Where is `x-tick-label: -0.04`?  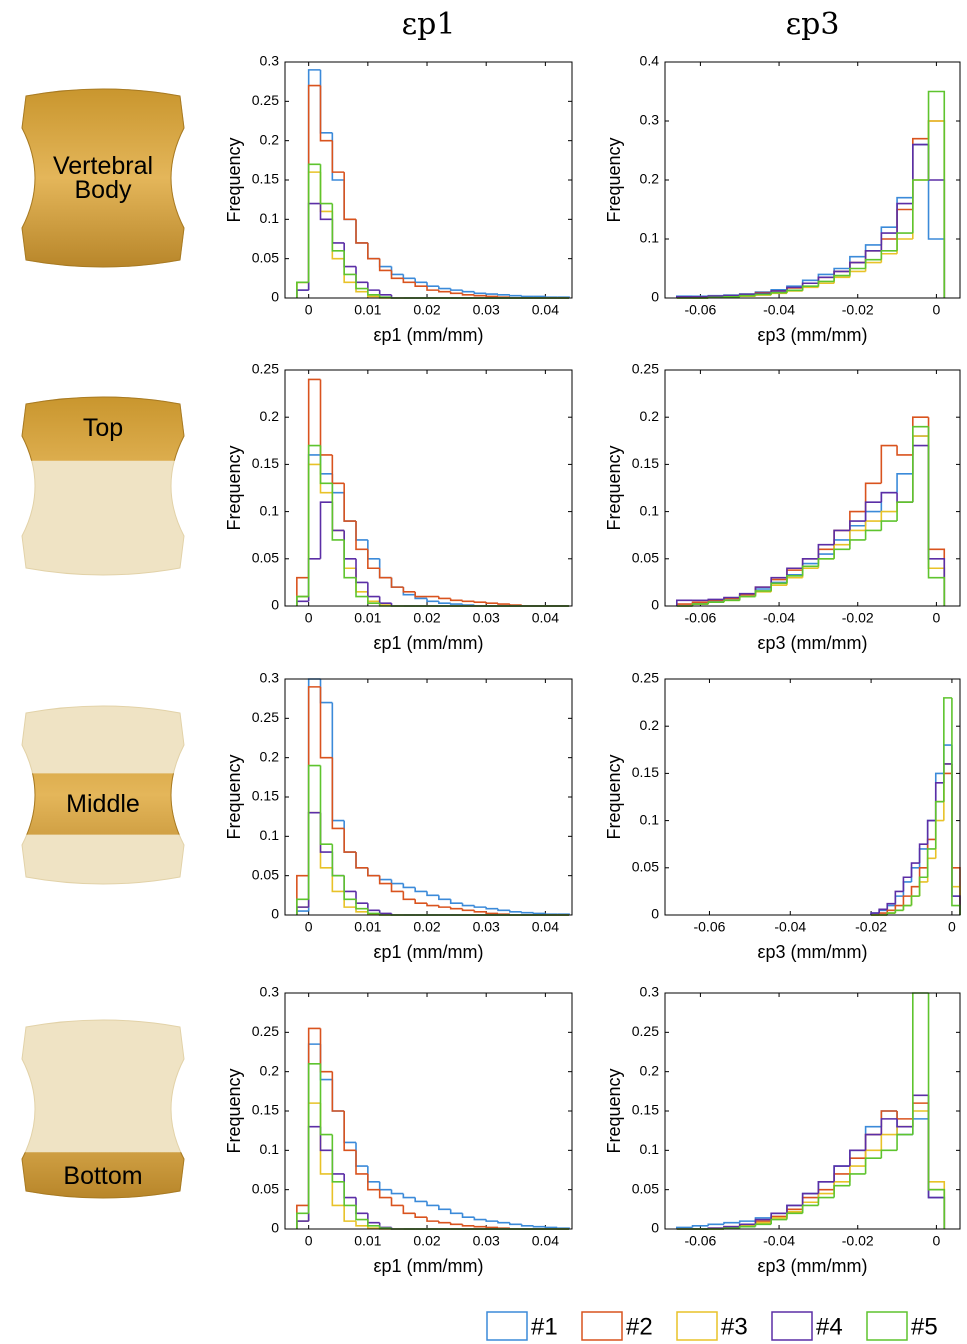 x-tick-label: -0.04 is located at coordinates (779, 1241).